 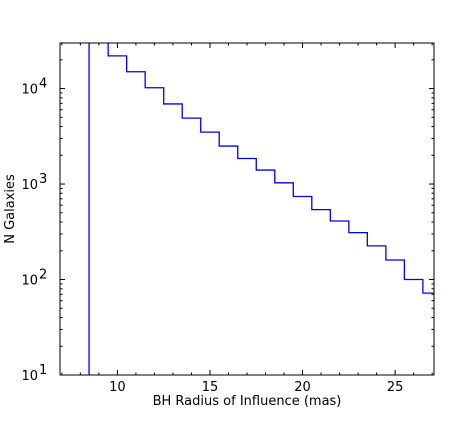 What do you see at coordinates (10, 209) in the screenshot?
I see `y-axis-label: N Galaxies` at bounding box center [10, 209].